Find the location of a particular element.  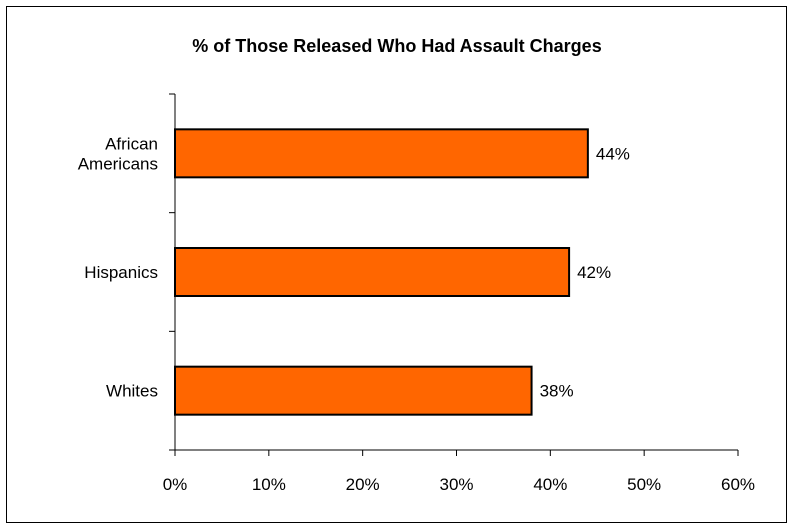

x-tick-label-3: 30% is located at coordinates (456, 484).